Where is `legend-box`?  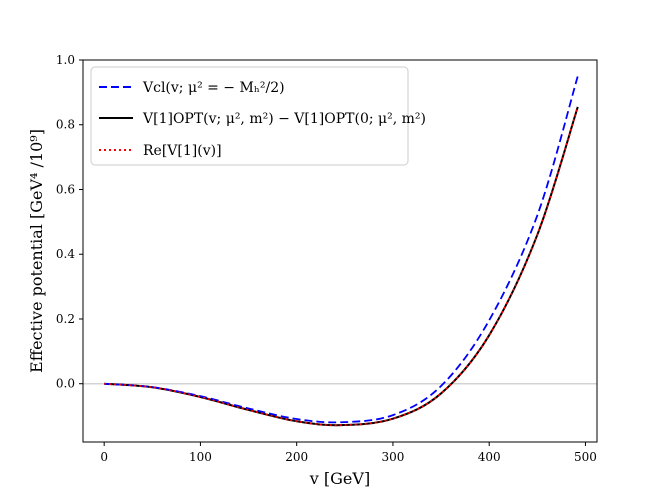 legend-box is located at coordinates (249, 116).